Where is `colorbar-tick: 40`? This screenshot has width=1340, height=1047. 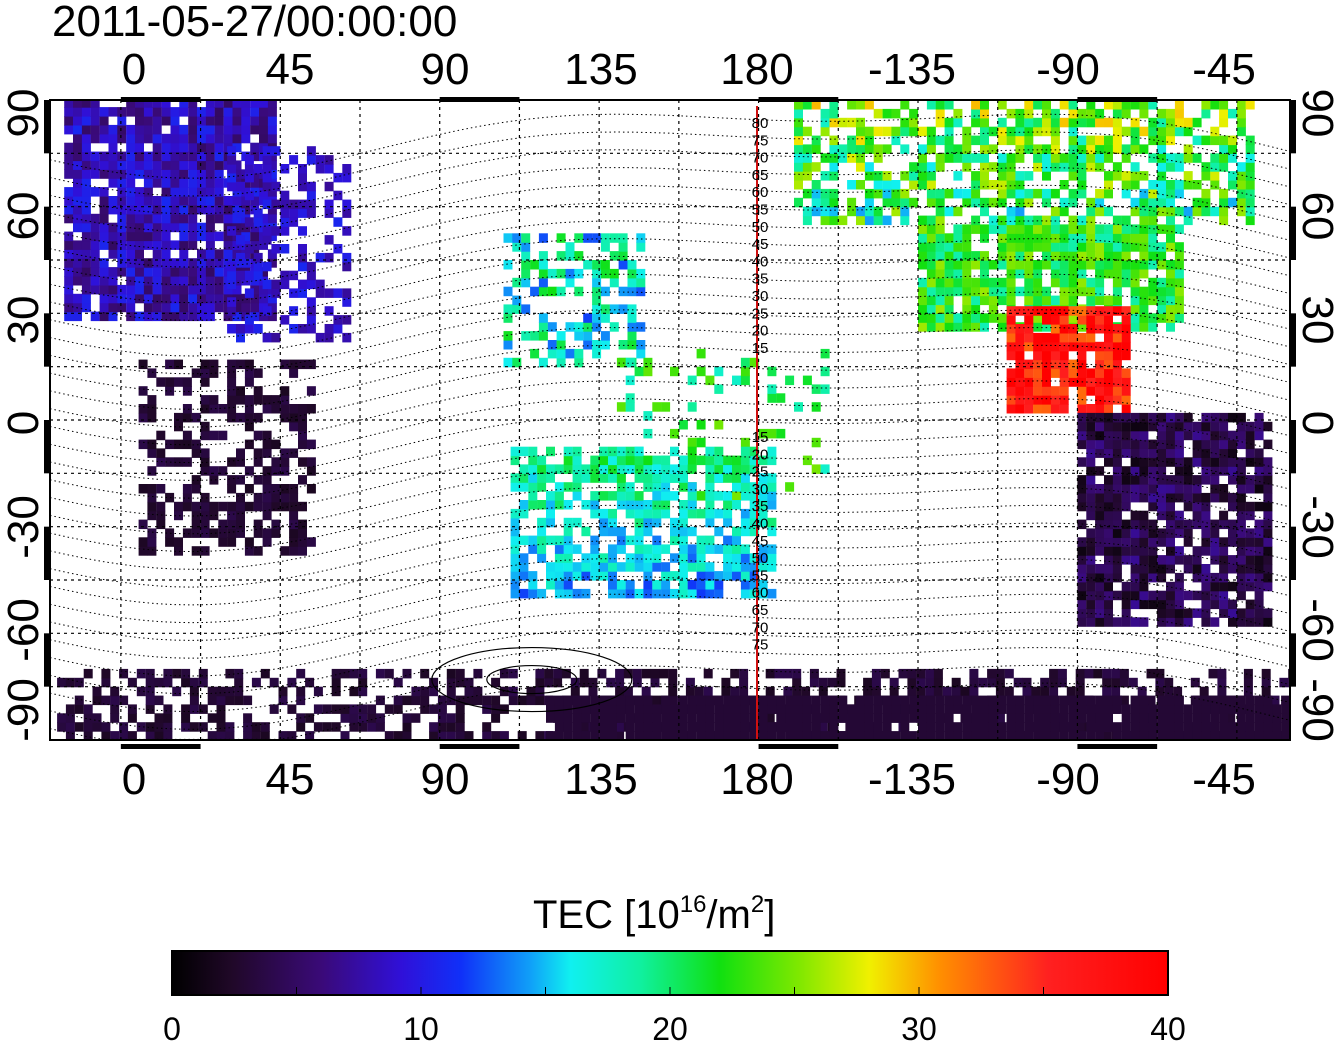
colorbar-tick: 40 is located at coordinates (1168, 1026).